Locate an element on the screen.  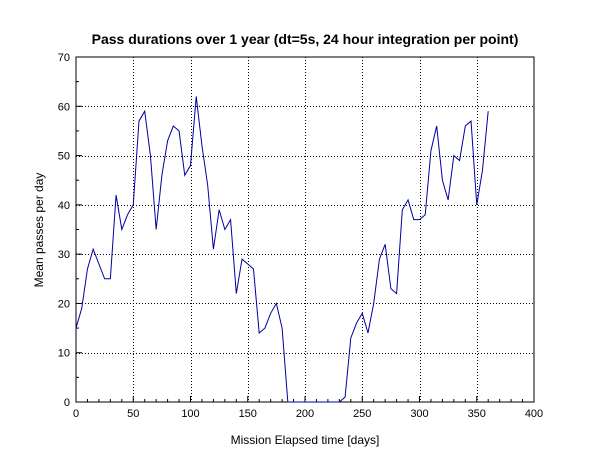
x-tick-label: 100 is located at coordinates (190, 414).